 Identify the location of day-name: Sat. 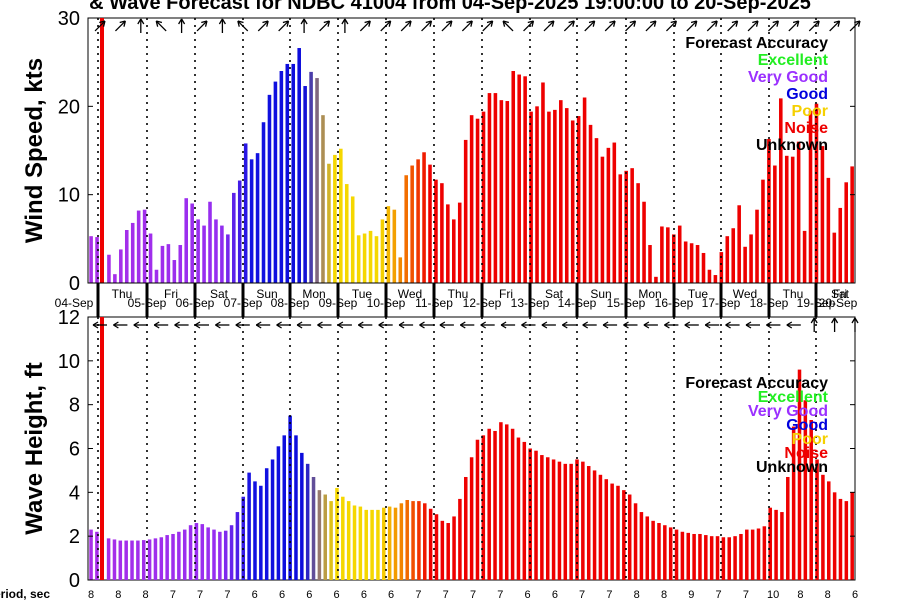
(554, 294).